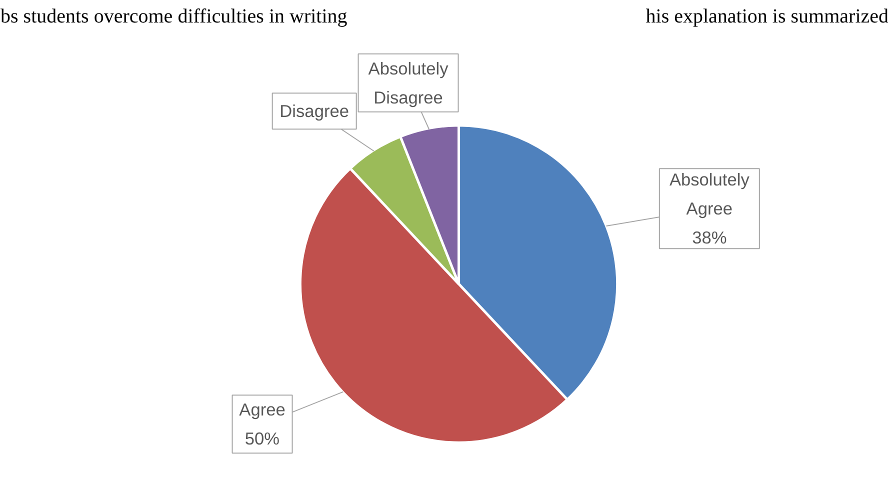 The height and width of the screenshot is (504, 888). I want to click on slice-label: Disagree, so click(315, 111).